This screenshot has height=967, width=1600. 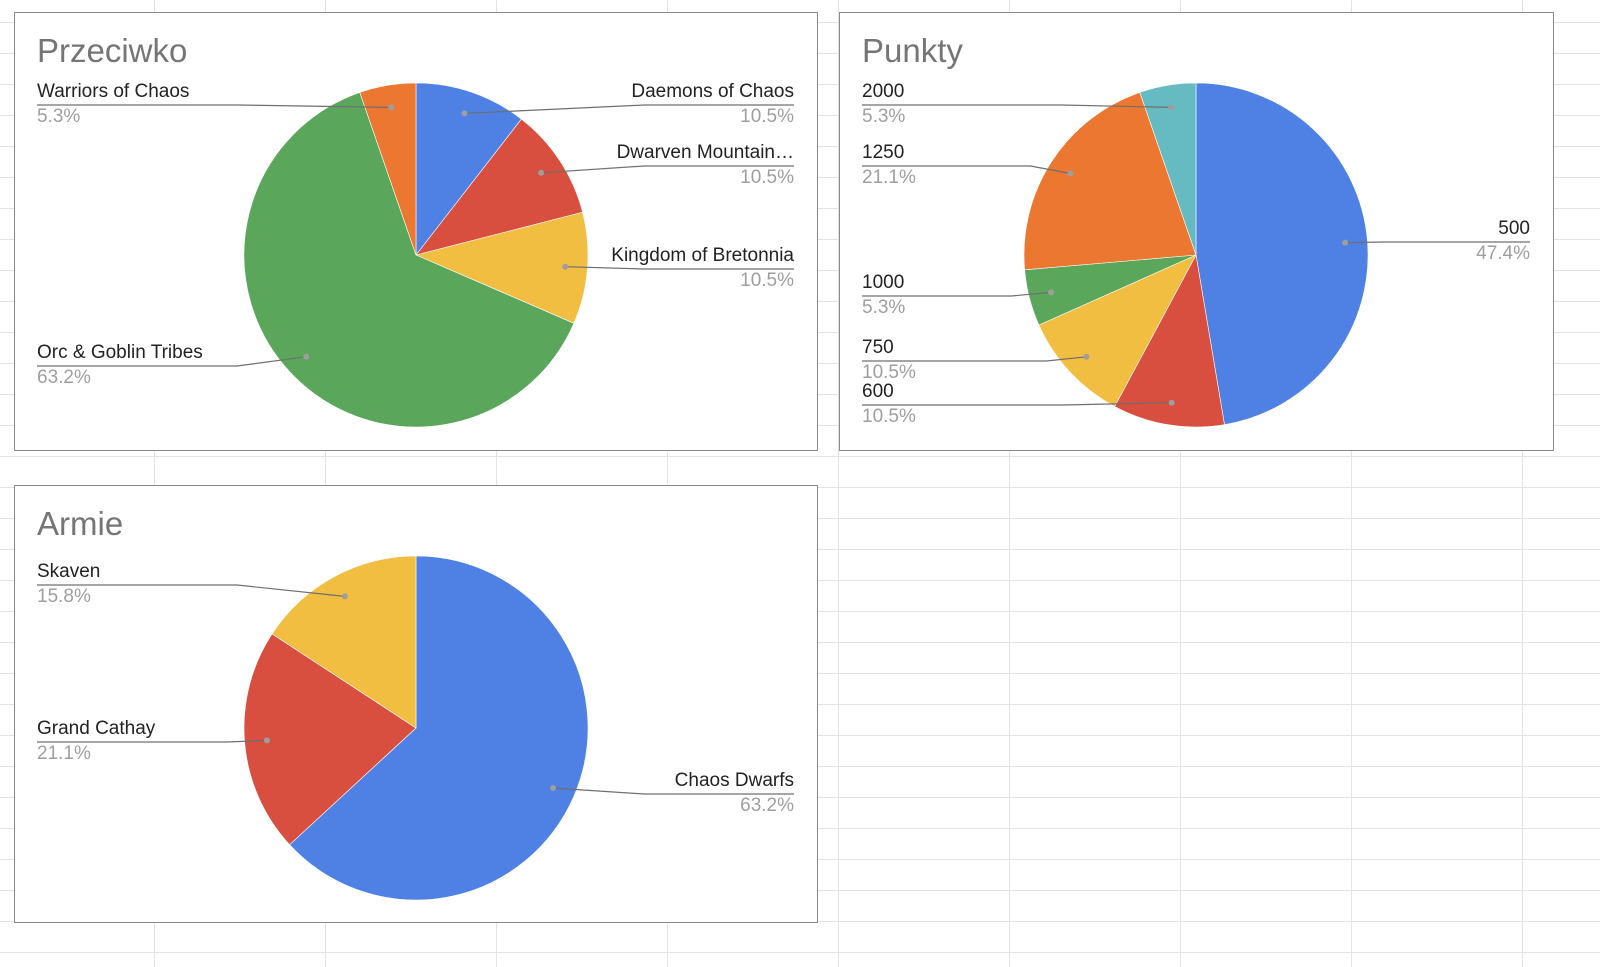 I want to click on chart-title: Armie, so click(x=80, y=523).